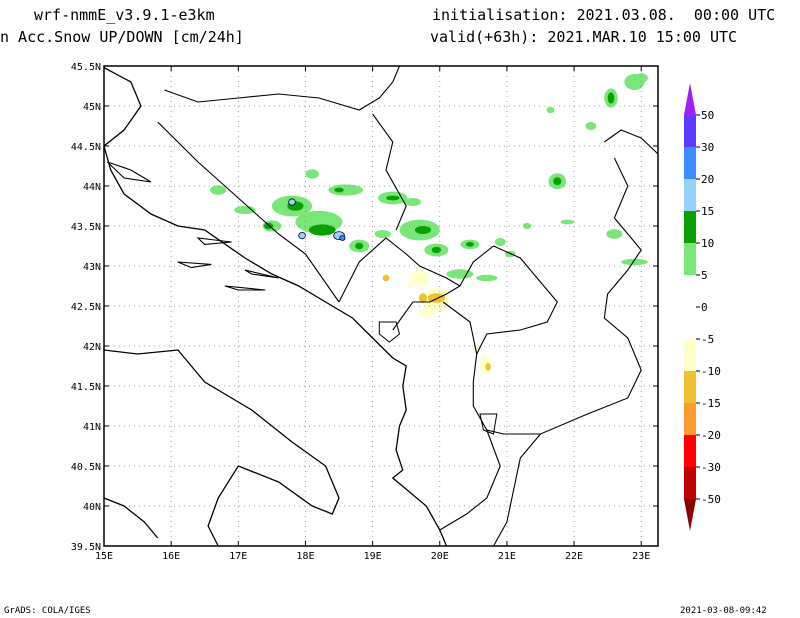 This screenshot has width=800, height=618. I want to click on lat-tick-label: 40N, so click(92, 507).